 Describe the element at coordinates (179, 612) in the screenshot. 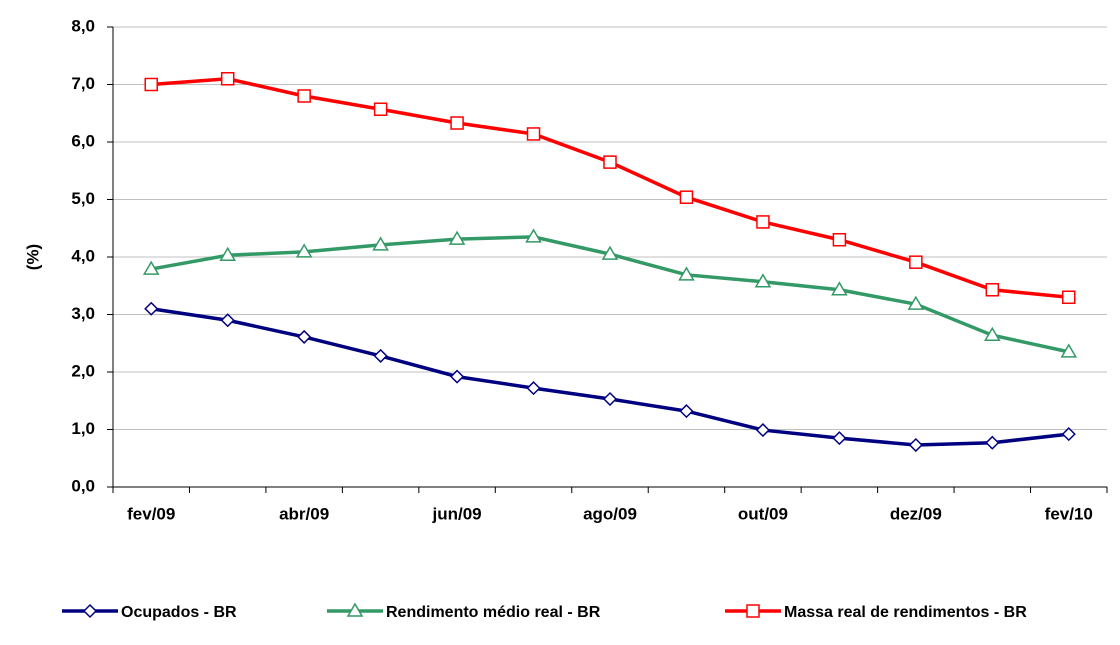

I see `legend-label: Ocupados - BR` at that location.